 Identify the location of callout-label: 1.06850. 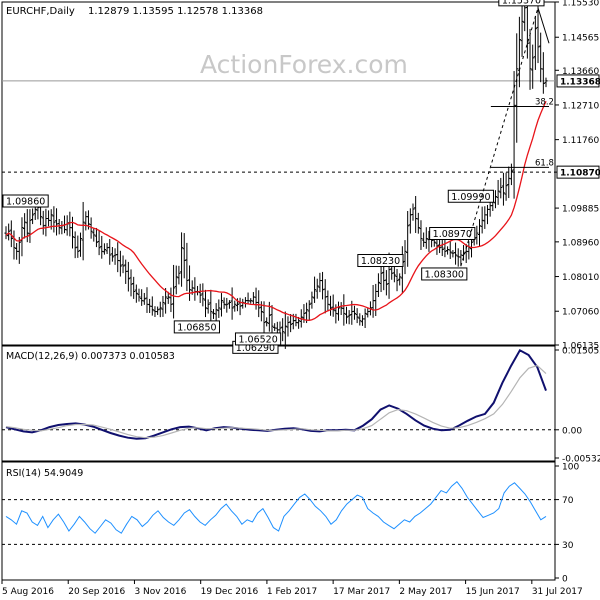
(196, 327).